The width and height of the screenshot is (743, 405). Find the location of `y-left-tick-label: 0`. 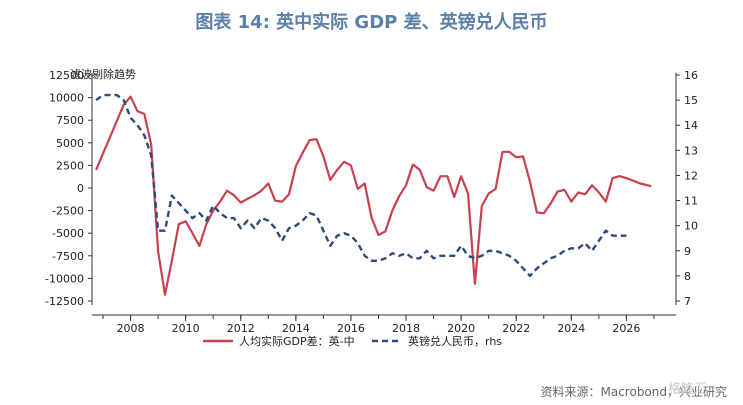

y-left-tick-label: 0 is located at coordinates (80, 188).